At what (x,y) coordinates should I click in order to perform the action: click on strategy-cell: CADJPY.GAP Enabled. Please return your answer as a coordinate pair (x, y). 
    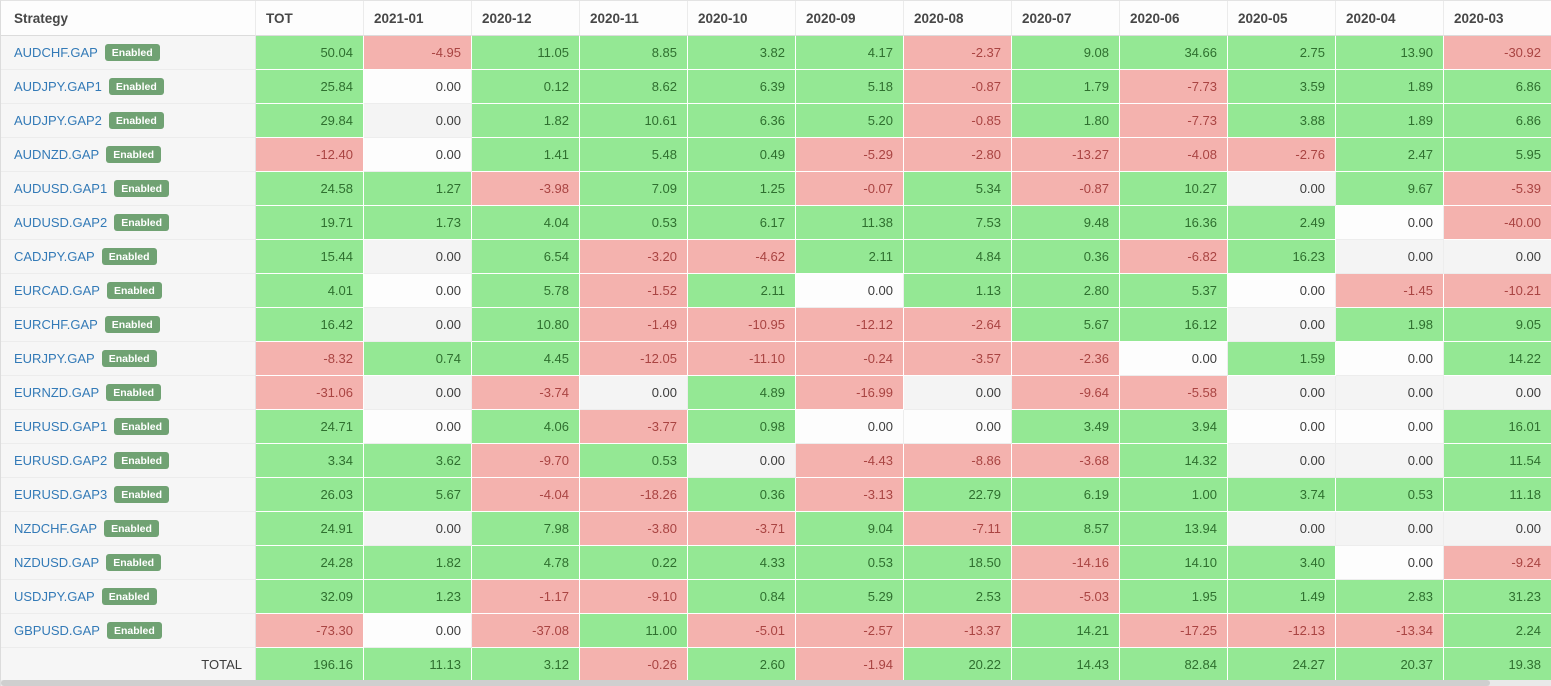
    Looking at the image, I should click on (128, 257).